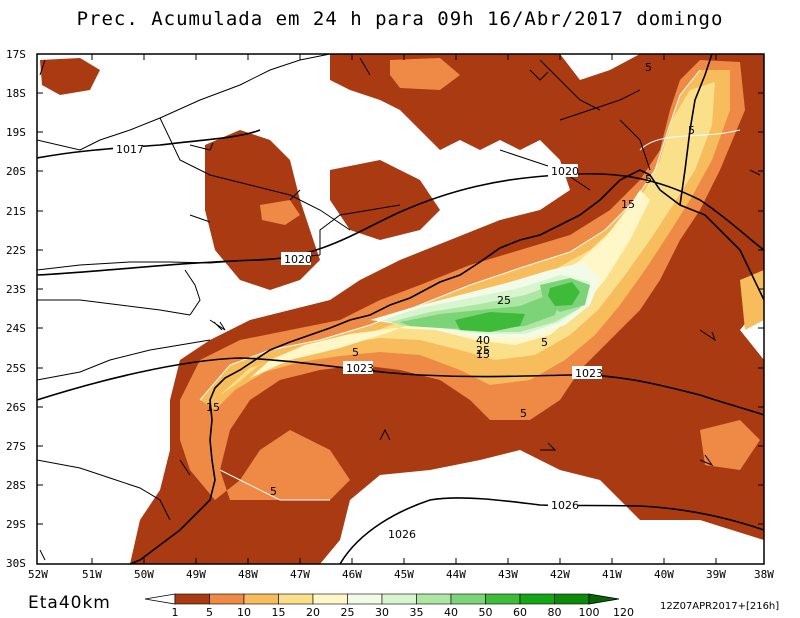 The height and width of the screenshot is (618, 800). Describe the element at coordinates (279, 612) in the screenshot. I see `colorbar-level-label: 15` at that location.